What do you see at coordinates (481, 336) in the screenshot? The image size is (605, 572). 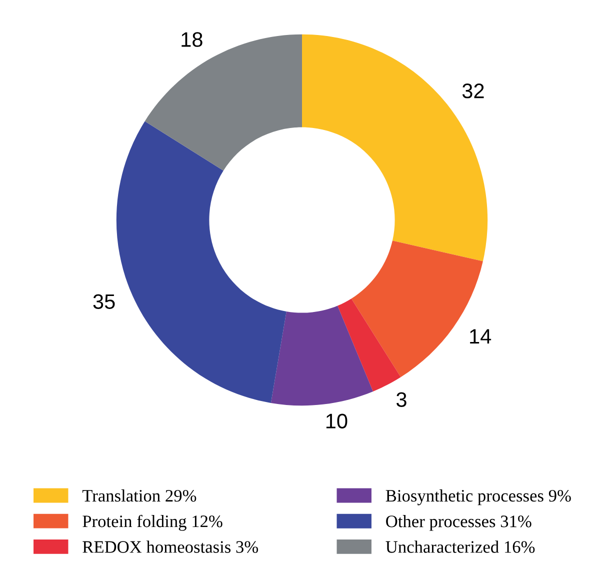 I see `data-label: 14` at bounding box center [481, 336].